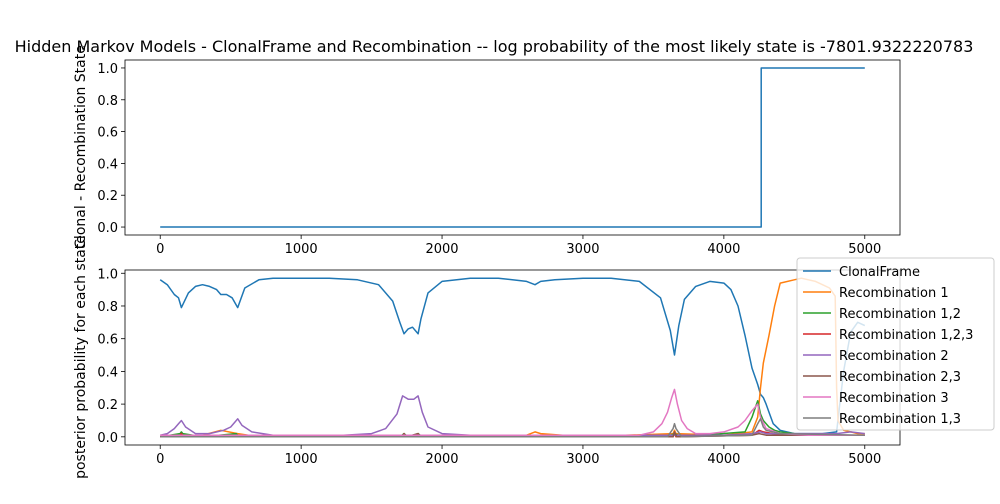 This screenshot has width=1000, height=504. I want to click on bottom-y-axis-label: posterior probability for each state, so click(81, 357).